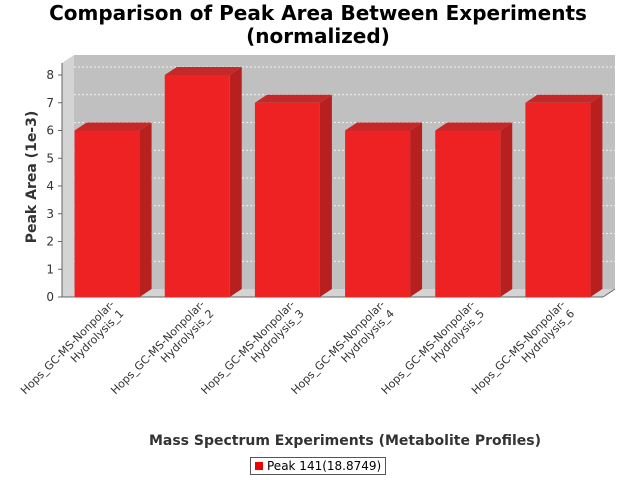 This screenshot has height=480, width=640. I want to click on y-tick-labels: 0 1 2 3 4 5 6 7 8, so click(50, 186).